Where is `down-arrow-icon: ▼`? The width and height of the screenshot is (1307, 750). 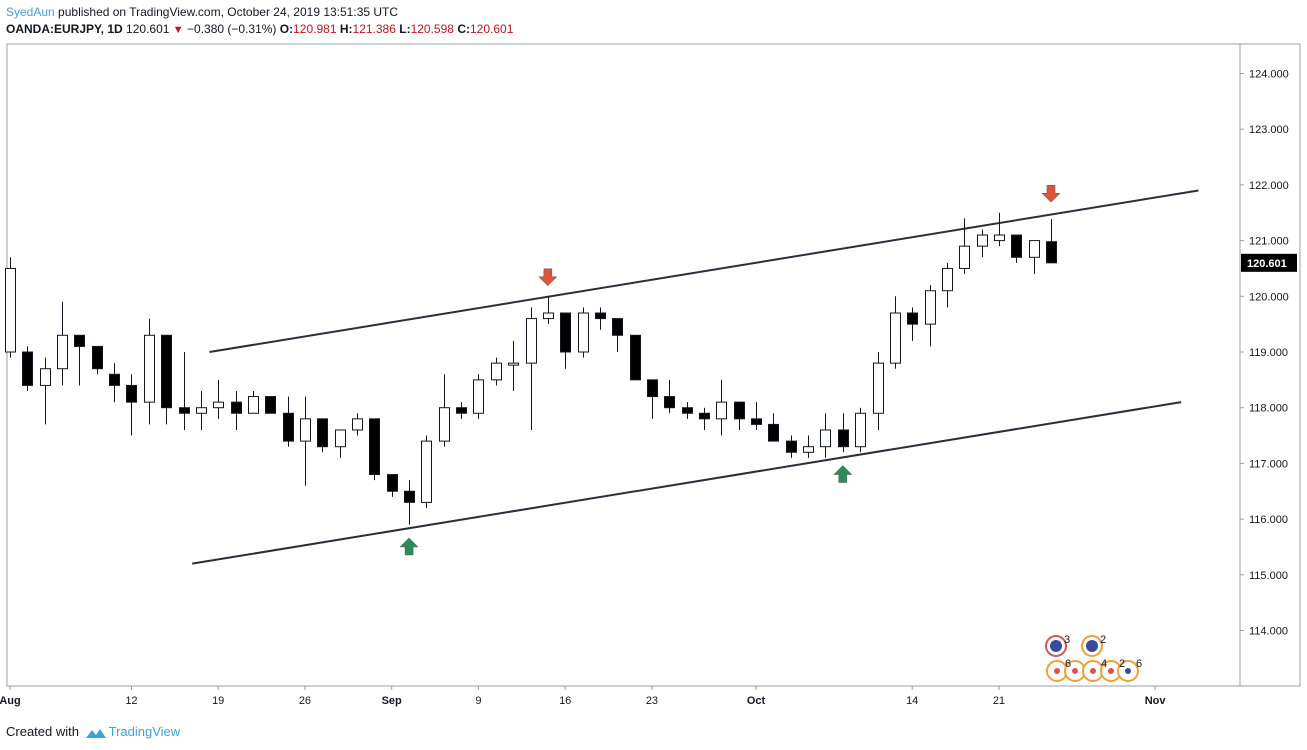 down-arrow-icon: ▼ is located at coordinates (178, 30).